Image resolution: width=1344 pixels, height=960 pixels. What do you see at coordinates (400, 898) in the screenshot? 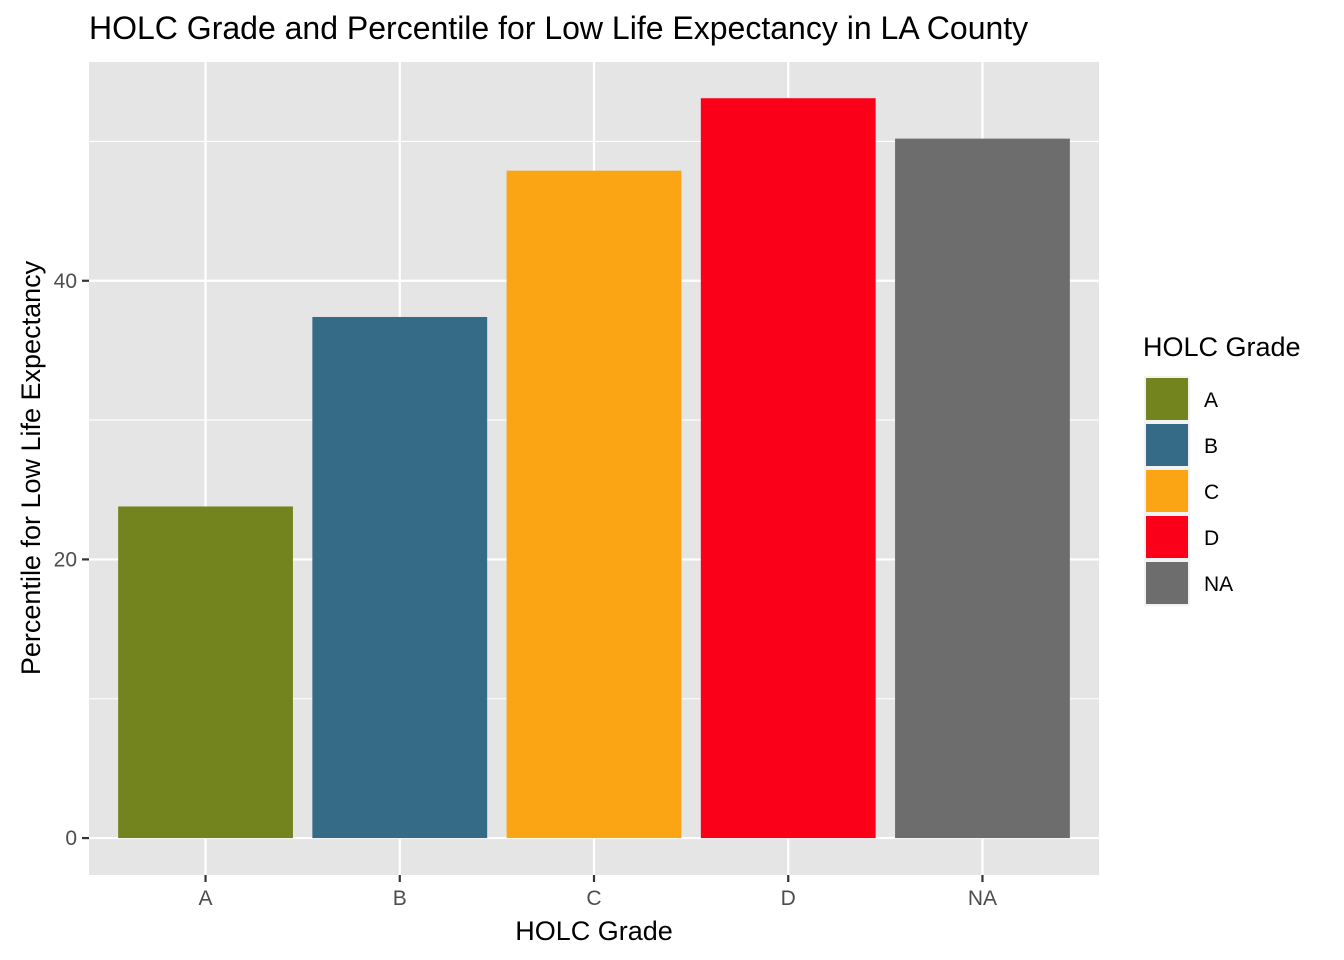
I see `x-tick-label: B` at bounding box center [400, 898].